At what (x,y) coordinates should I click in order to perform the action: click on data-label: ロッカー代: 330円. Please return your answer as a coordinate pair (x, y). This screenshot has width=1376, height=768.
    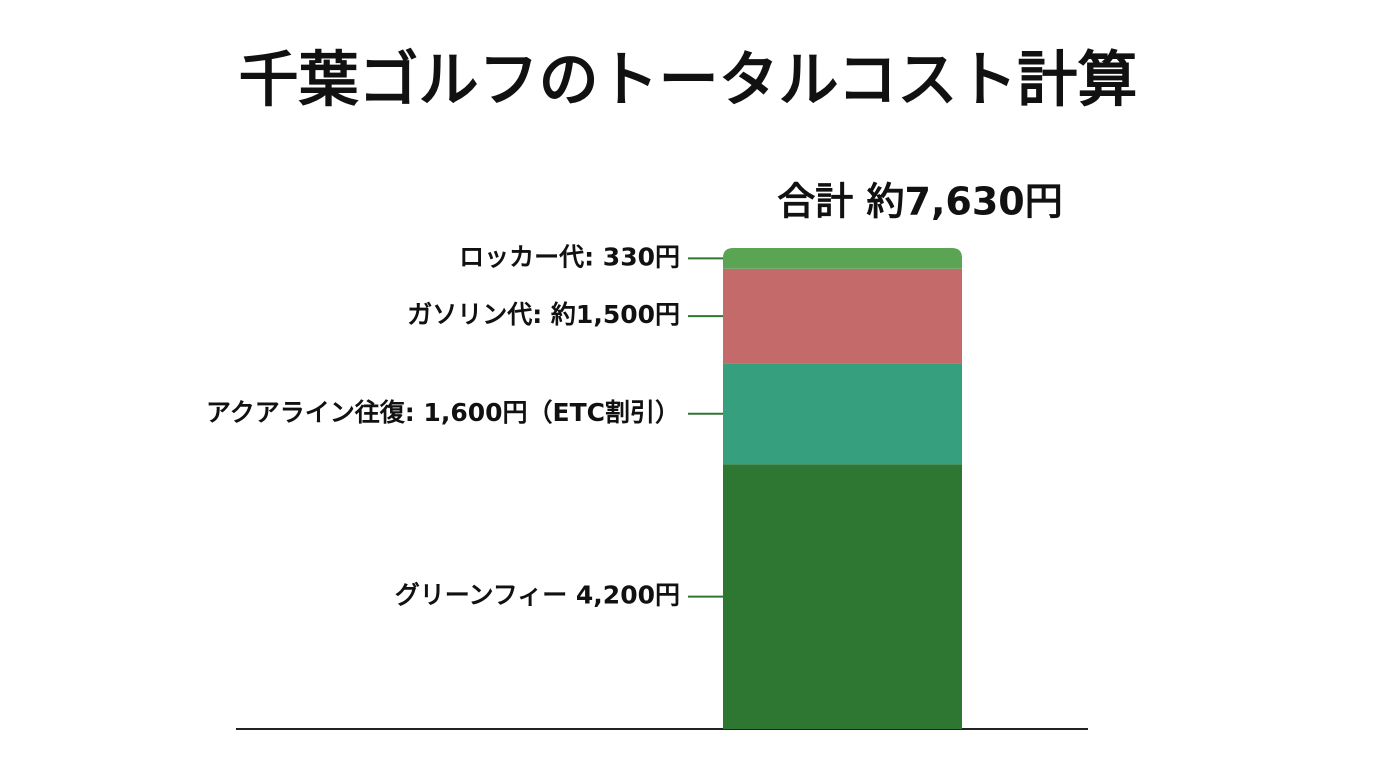
    Looking at the image, I should click on (569, 256).